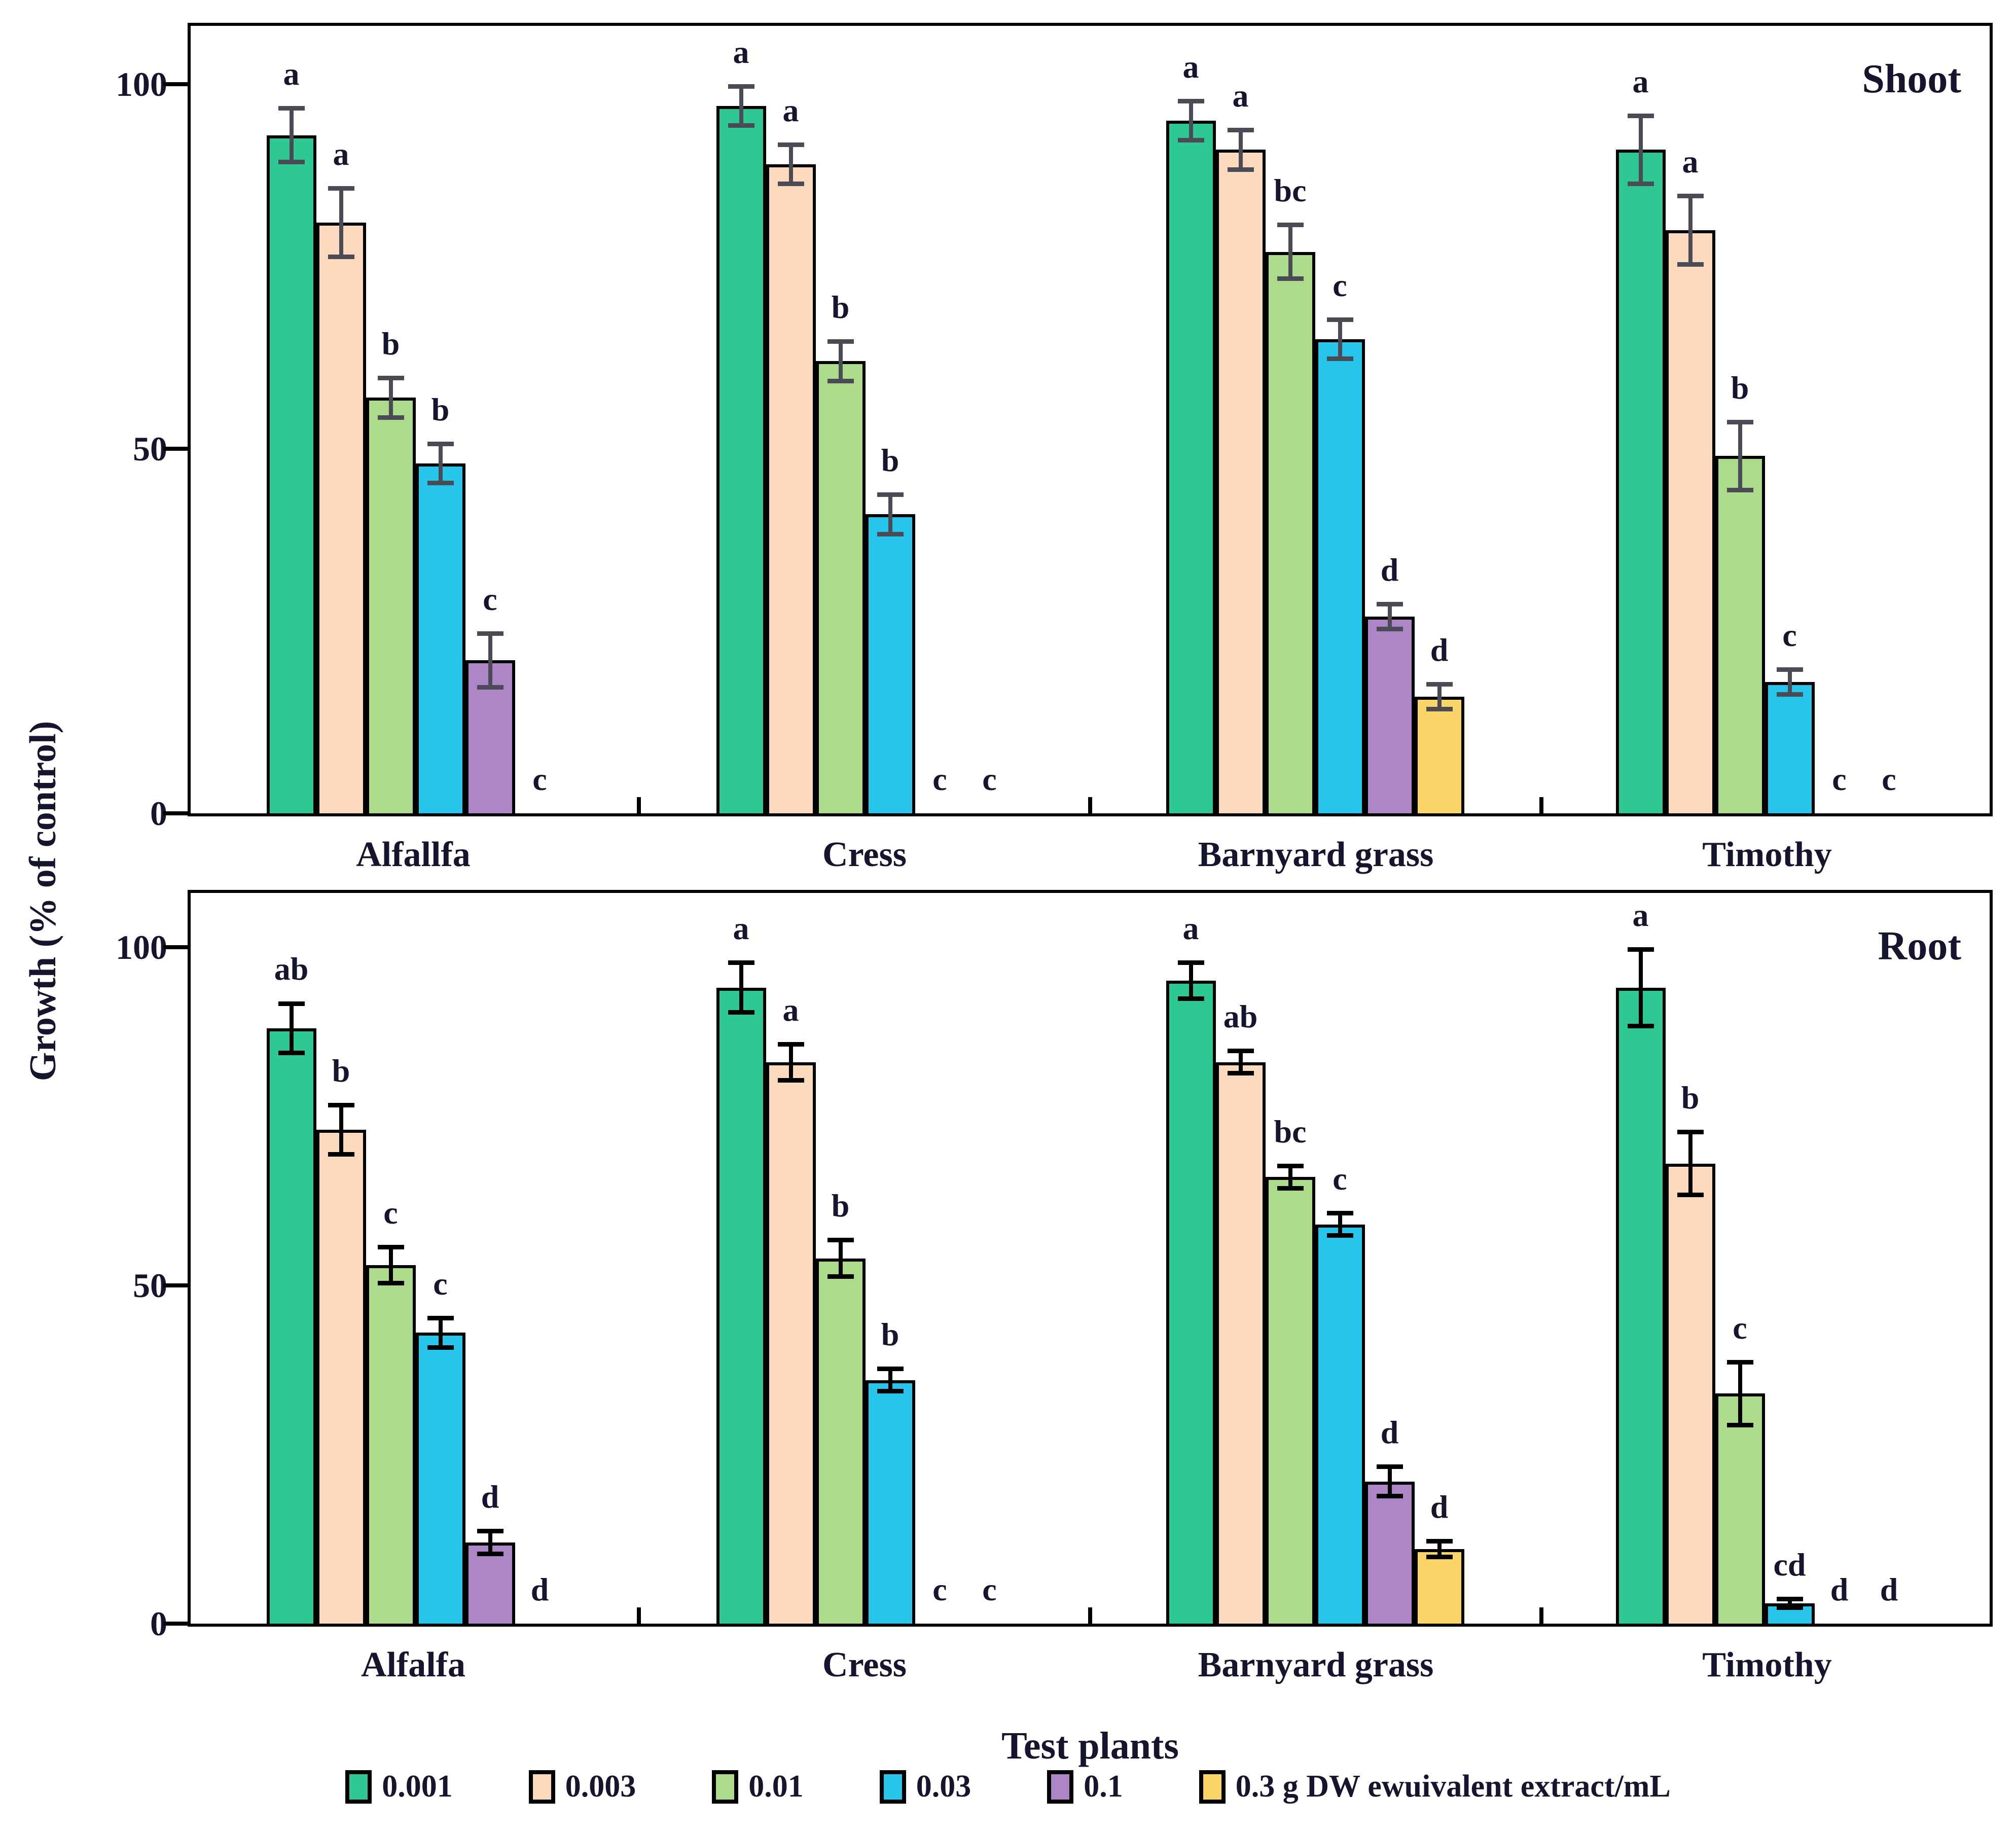 This screenshot has height=1830, width=2016. Describe the element at coordinates (776, 1786) in the screenshot. I see `legend-label: 0.01` at that location.